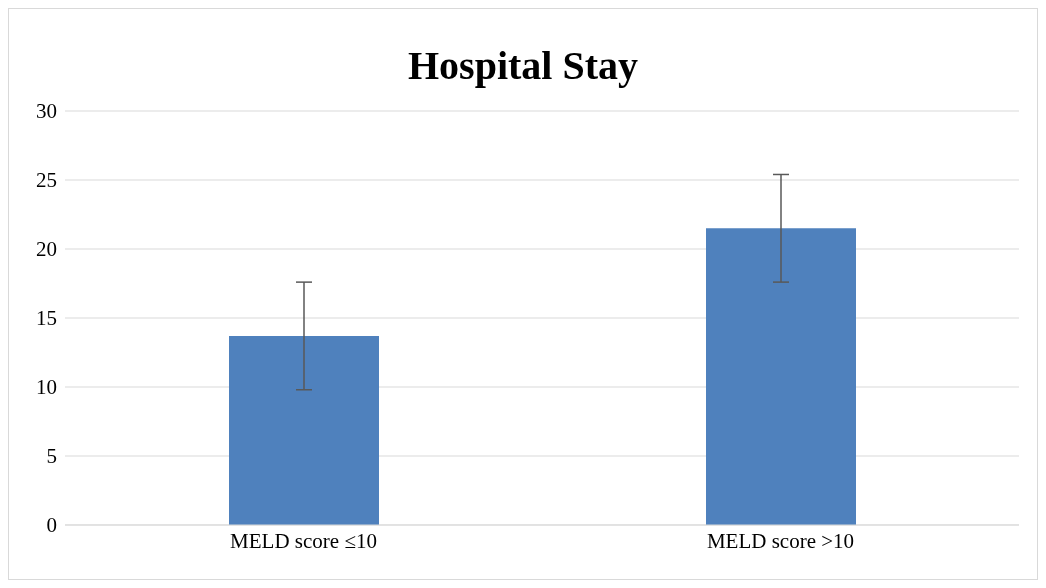 This screenshot has width=1046, height=588. Describe the element at coordinates (46, 180) in the screenshot. I see `y-tick-label: 25` at that location.